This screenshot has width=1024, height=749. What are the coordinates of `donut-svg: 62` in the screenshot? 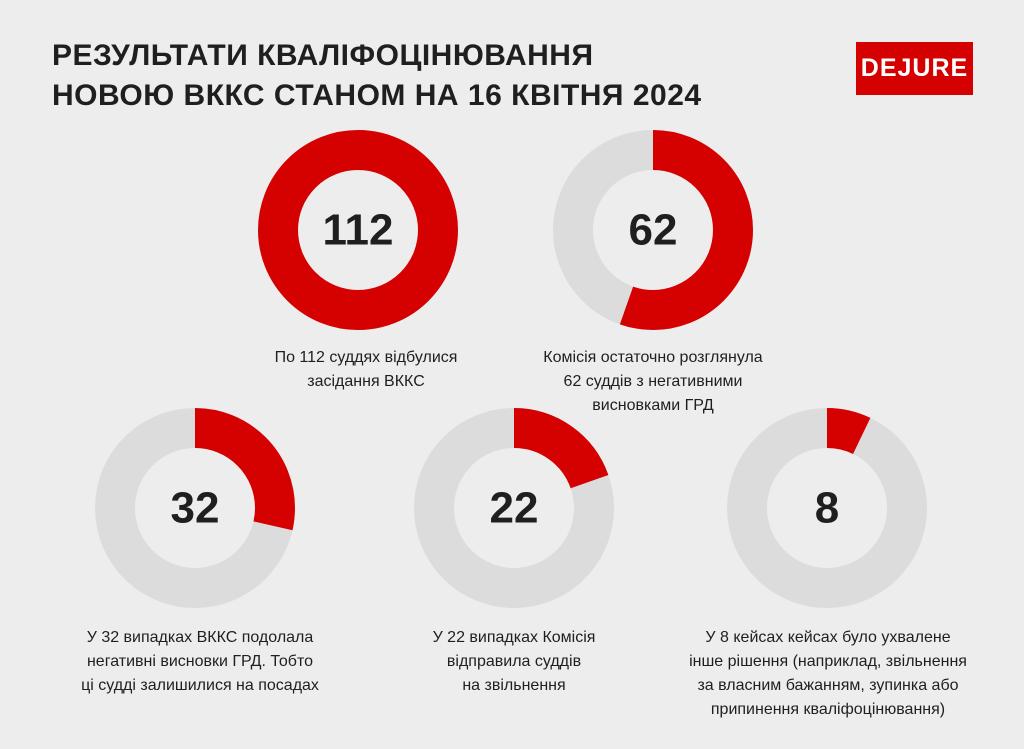 It's located at (653, 230).